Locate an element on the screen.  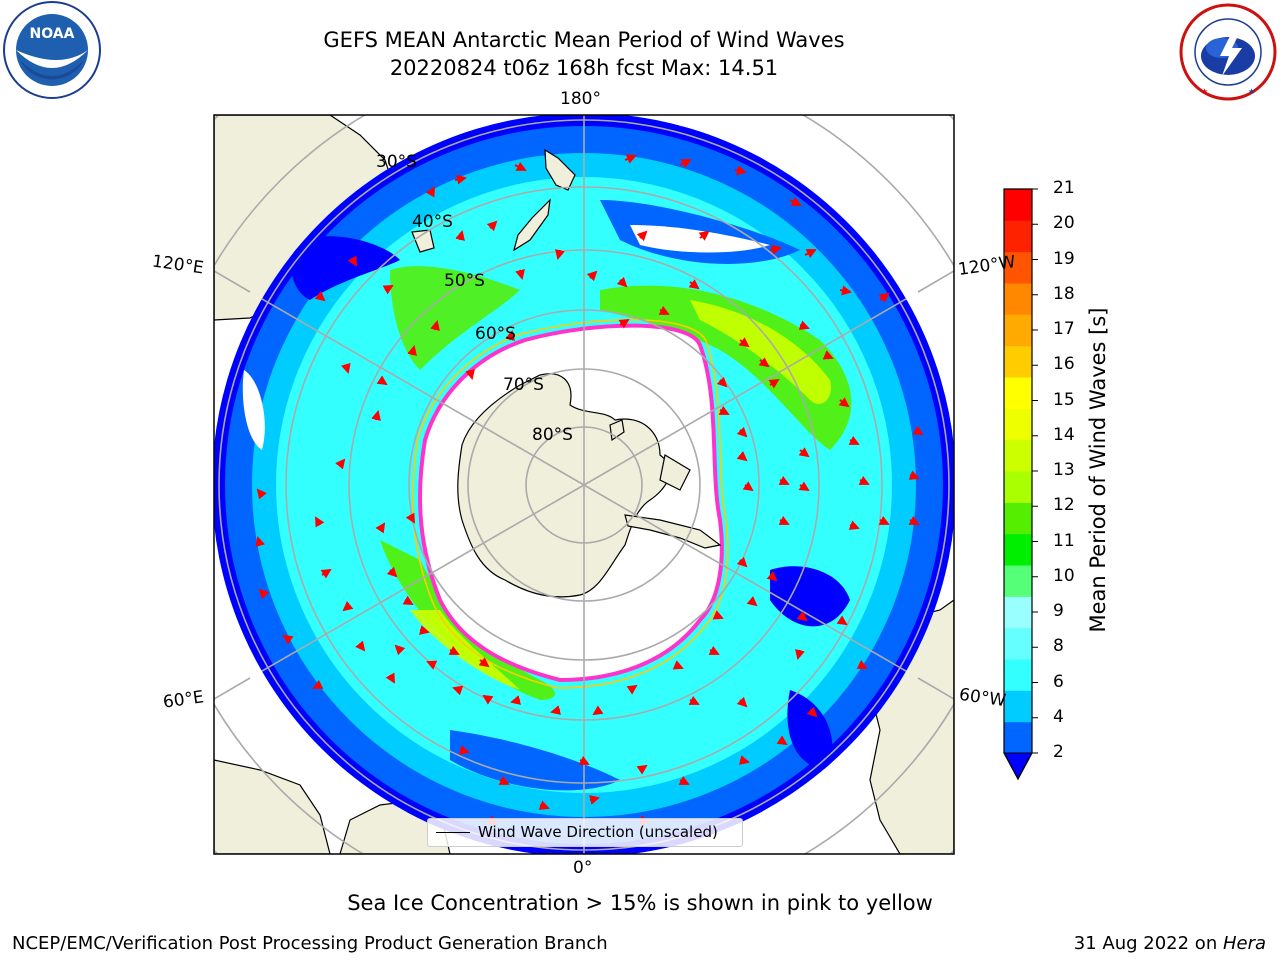
run-machine: Hera is located at coordinates (1244, 943).